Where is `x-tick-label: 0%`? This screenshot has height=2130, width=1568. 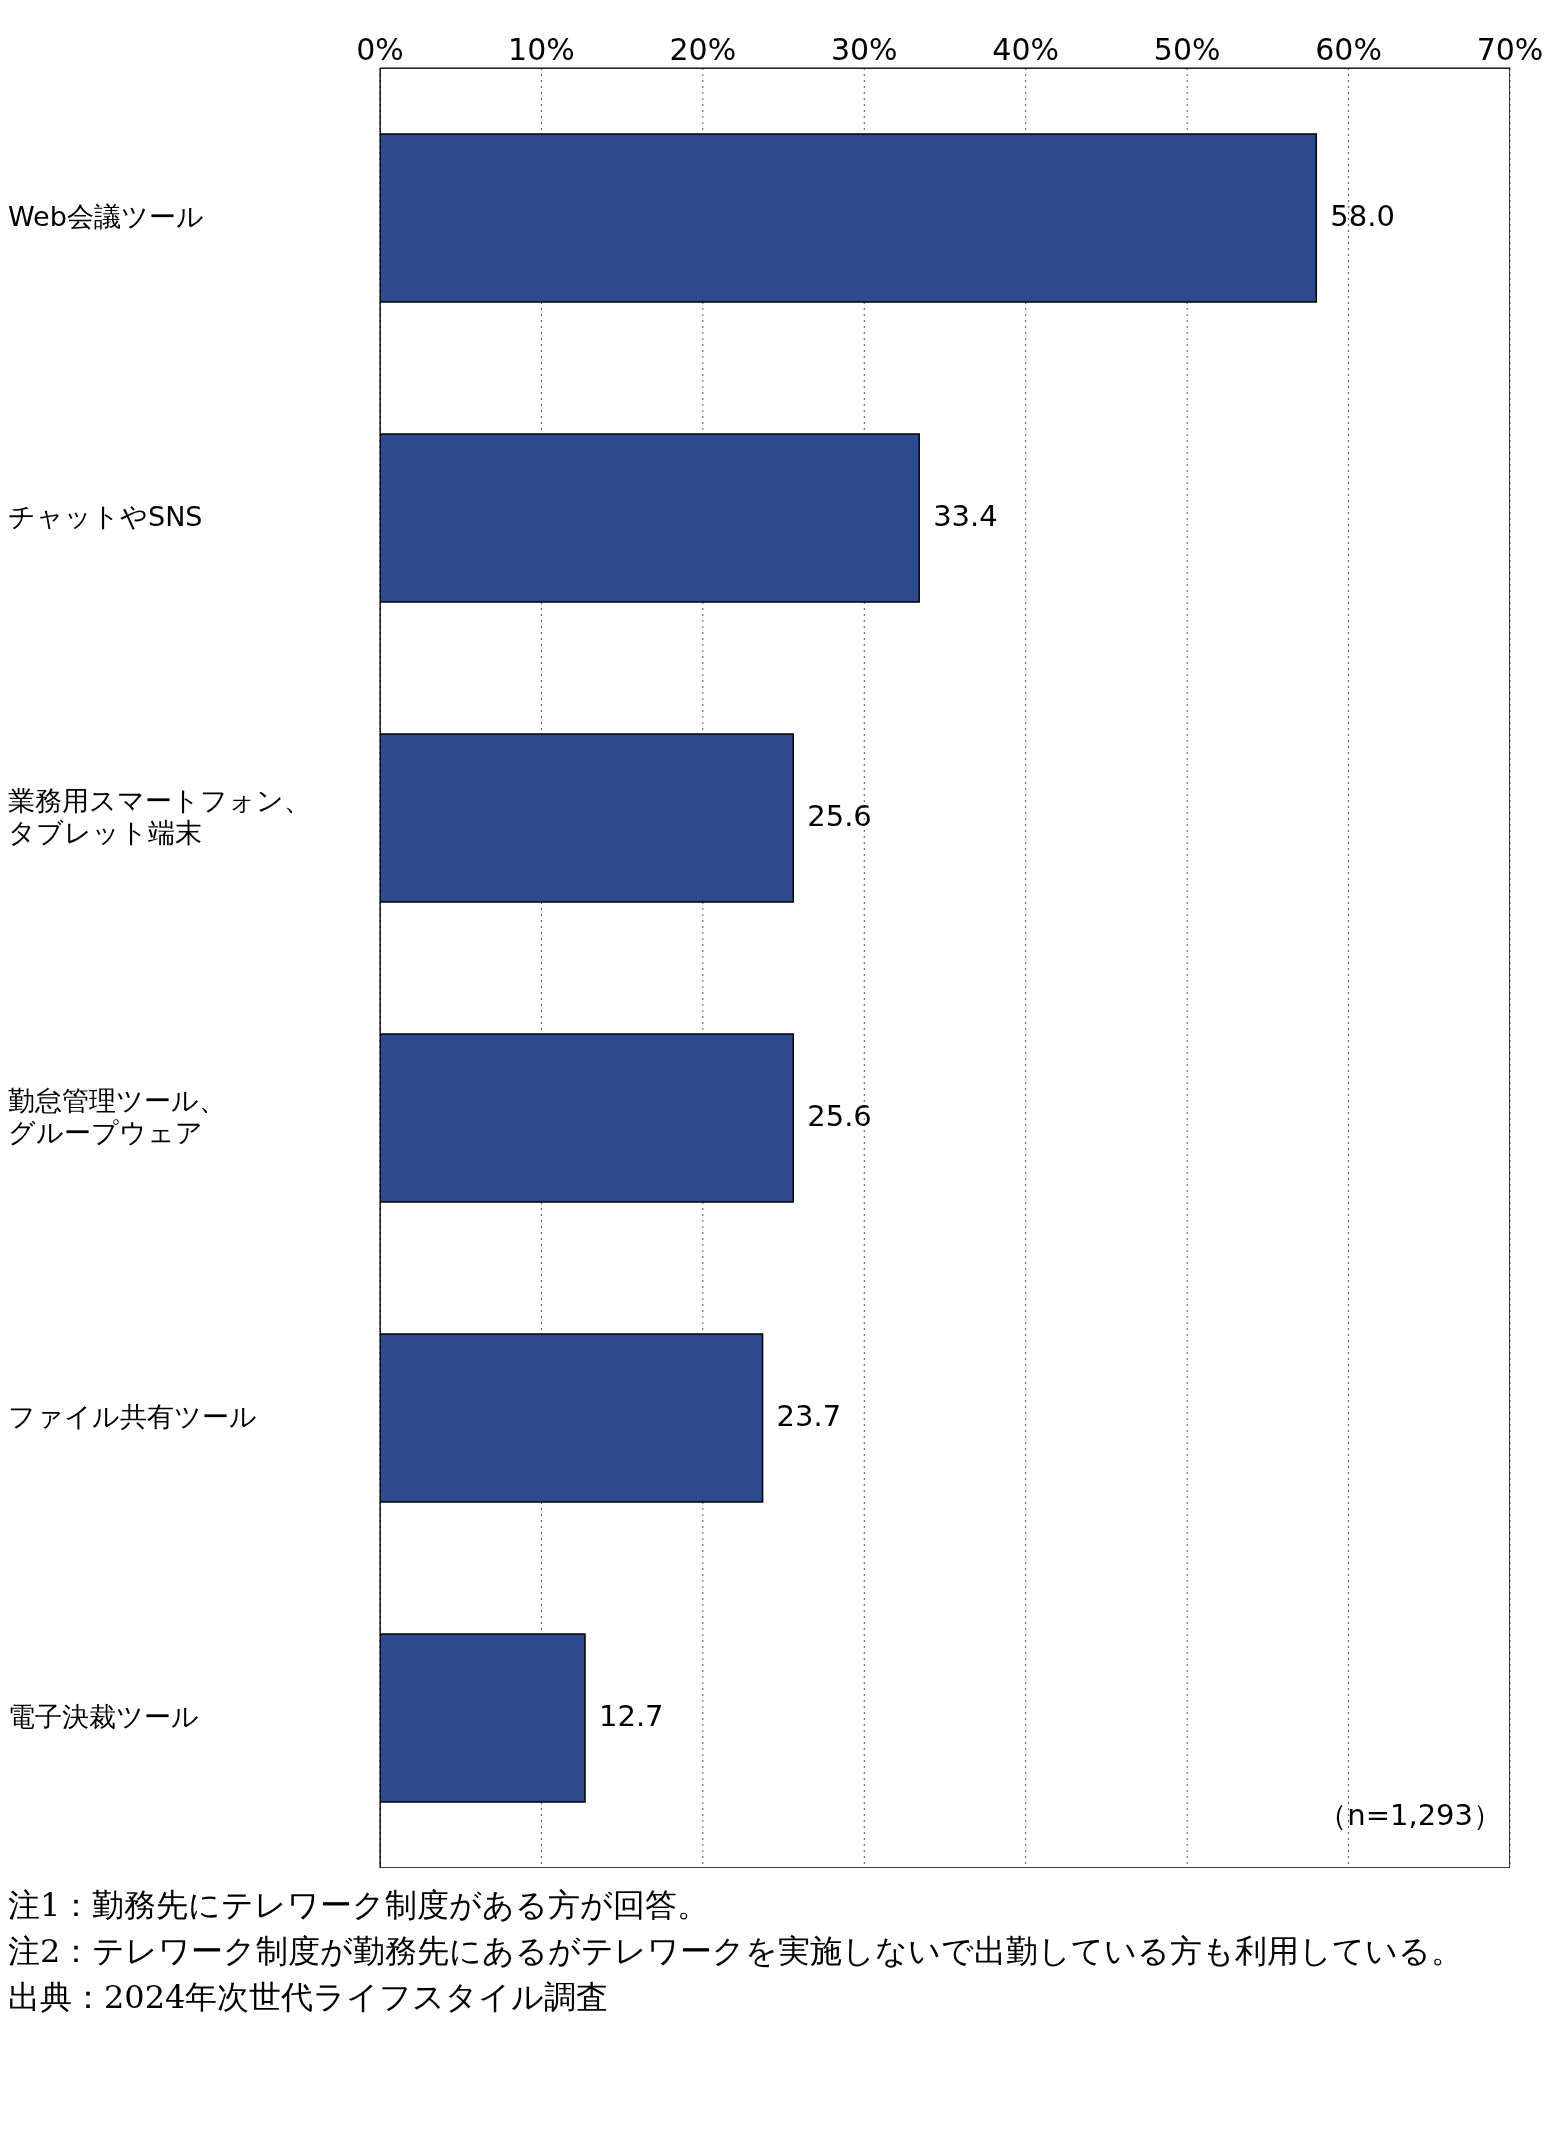
x-tick-label: 0% is located at coordinates (380, 49).